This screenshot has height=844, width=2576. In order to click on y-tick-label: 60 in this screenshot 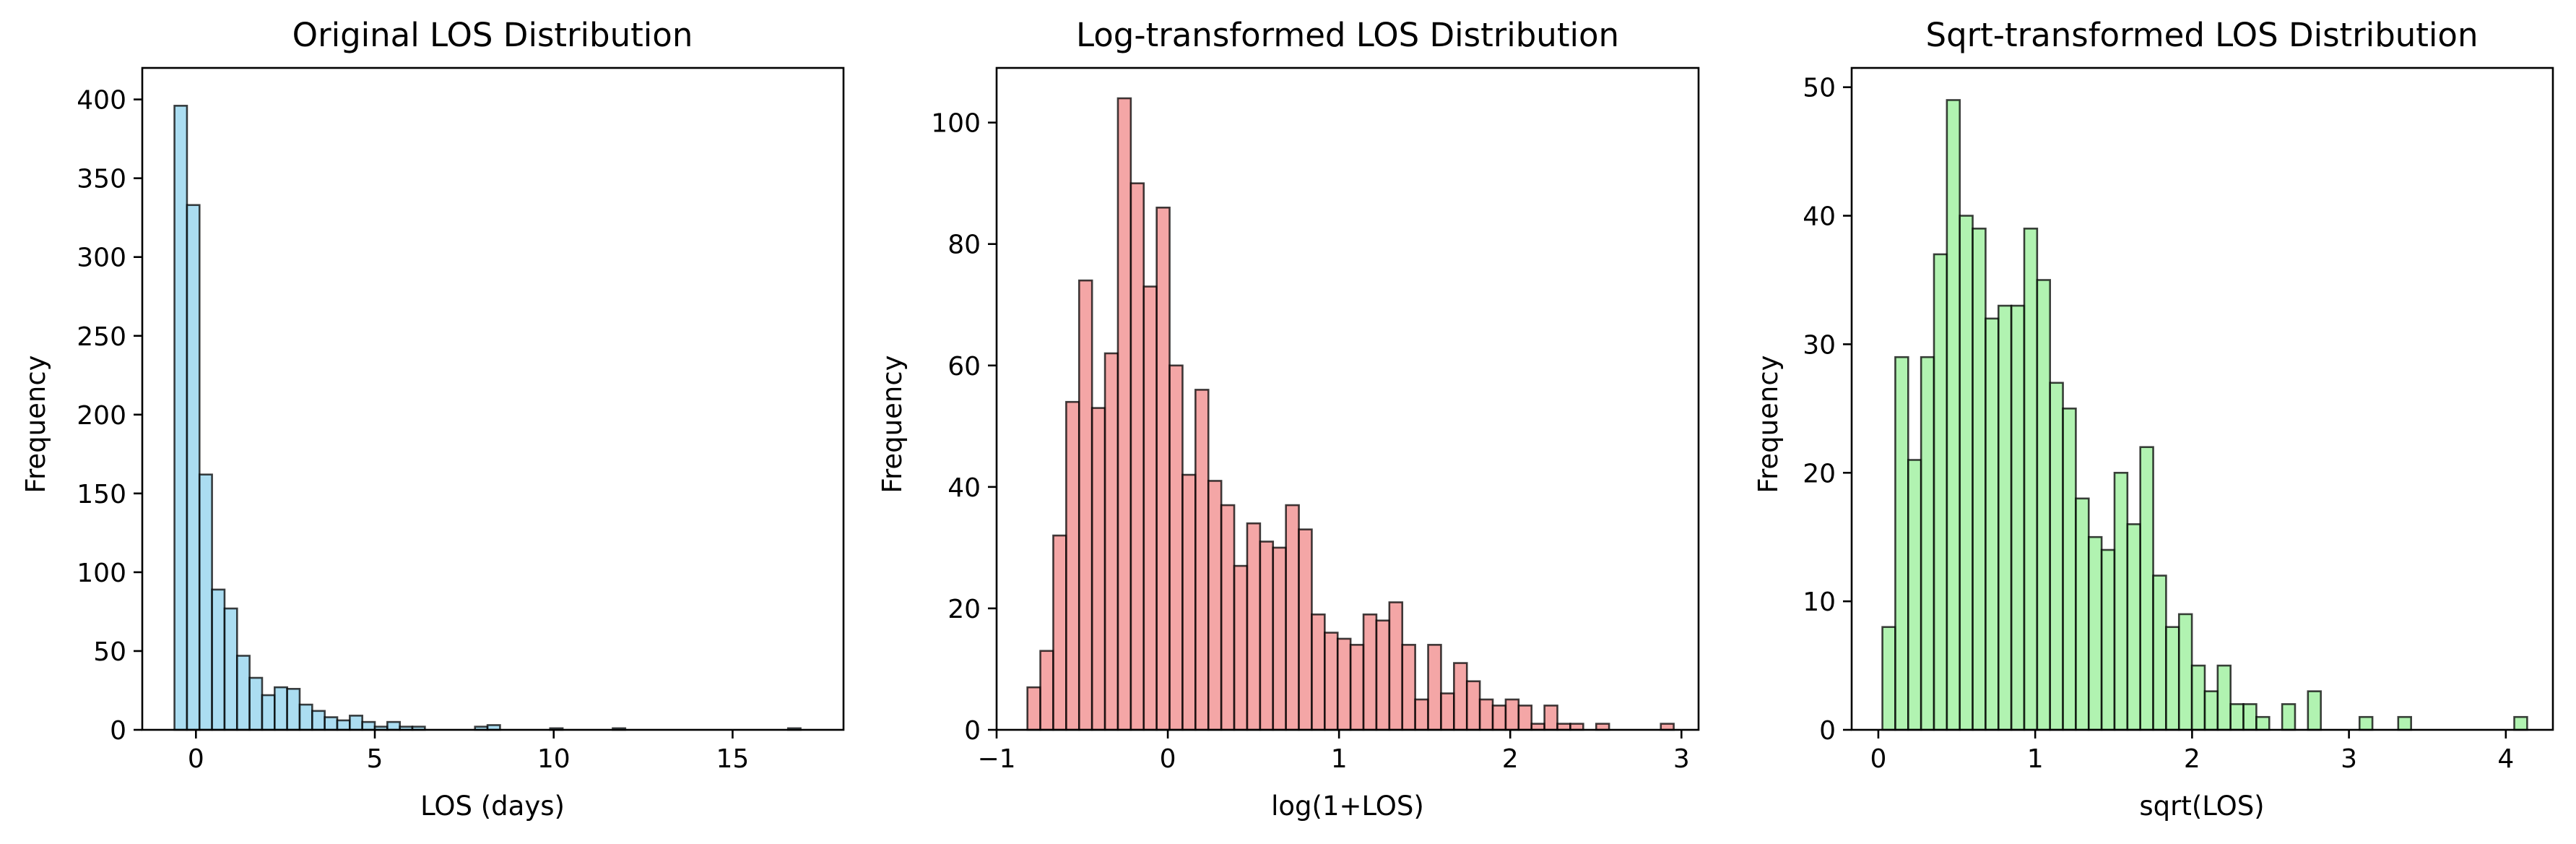, I will do `click(964, 367)`.